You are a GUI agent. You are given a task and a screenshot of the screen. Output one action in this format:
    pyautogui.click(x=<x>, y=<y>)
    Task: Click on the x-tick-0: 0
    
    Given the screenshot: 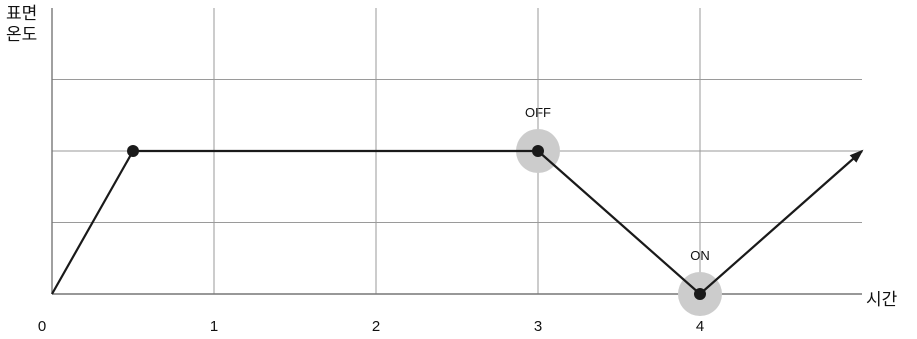 What is the action you would take?
    pyautogui.click(x=42, y=326)
    